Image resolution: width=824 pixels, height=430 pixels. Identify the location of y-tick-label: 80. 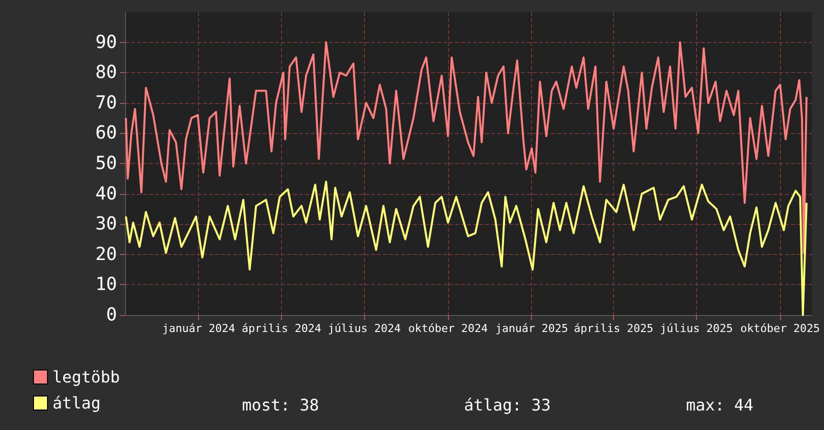
(106, 73).